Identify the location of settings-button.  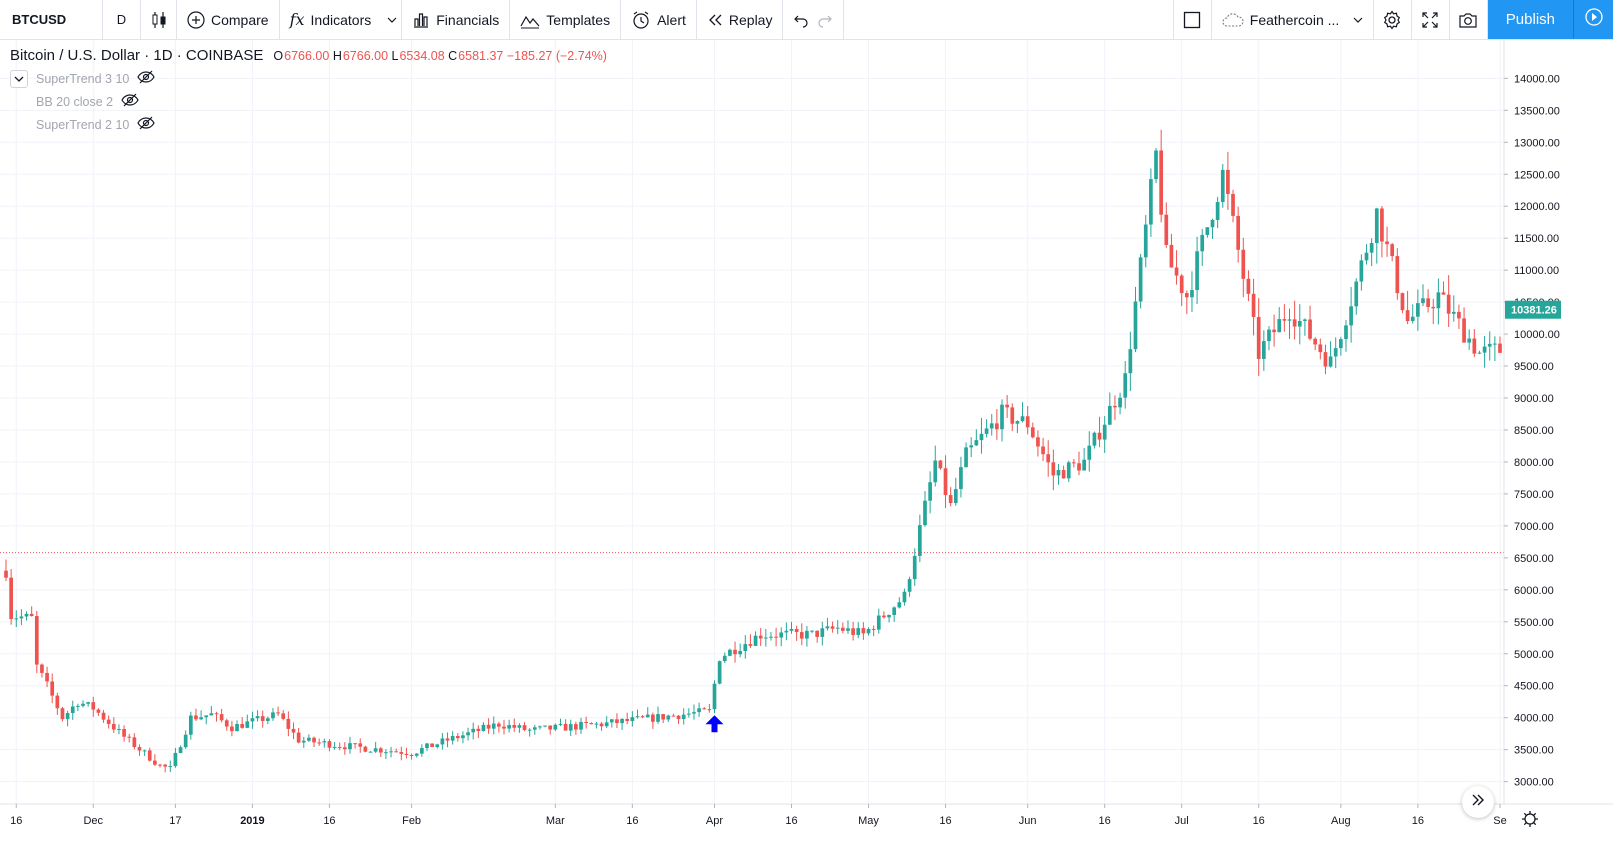
(1393, 19).